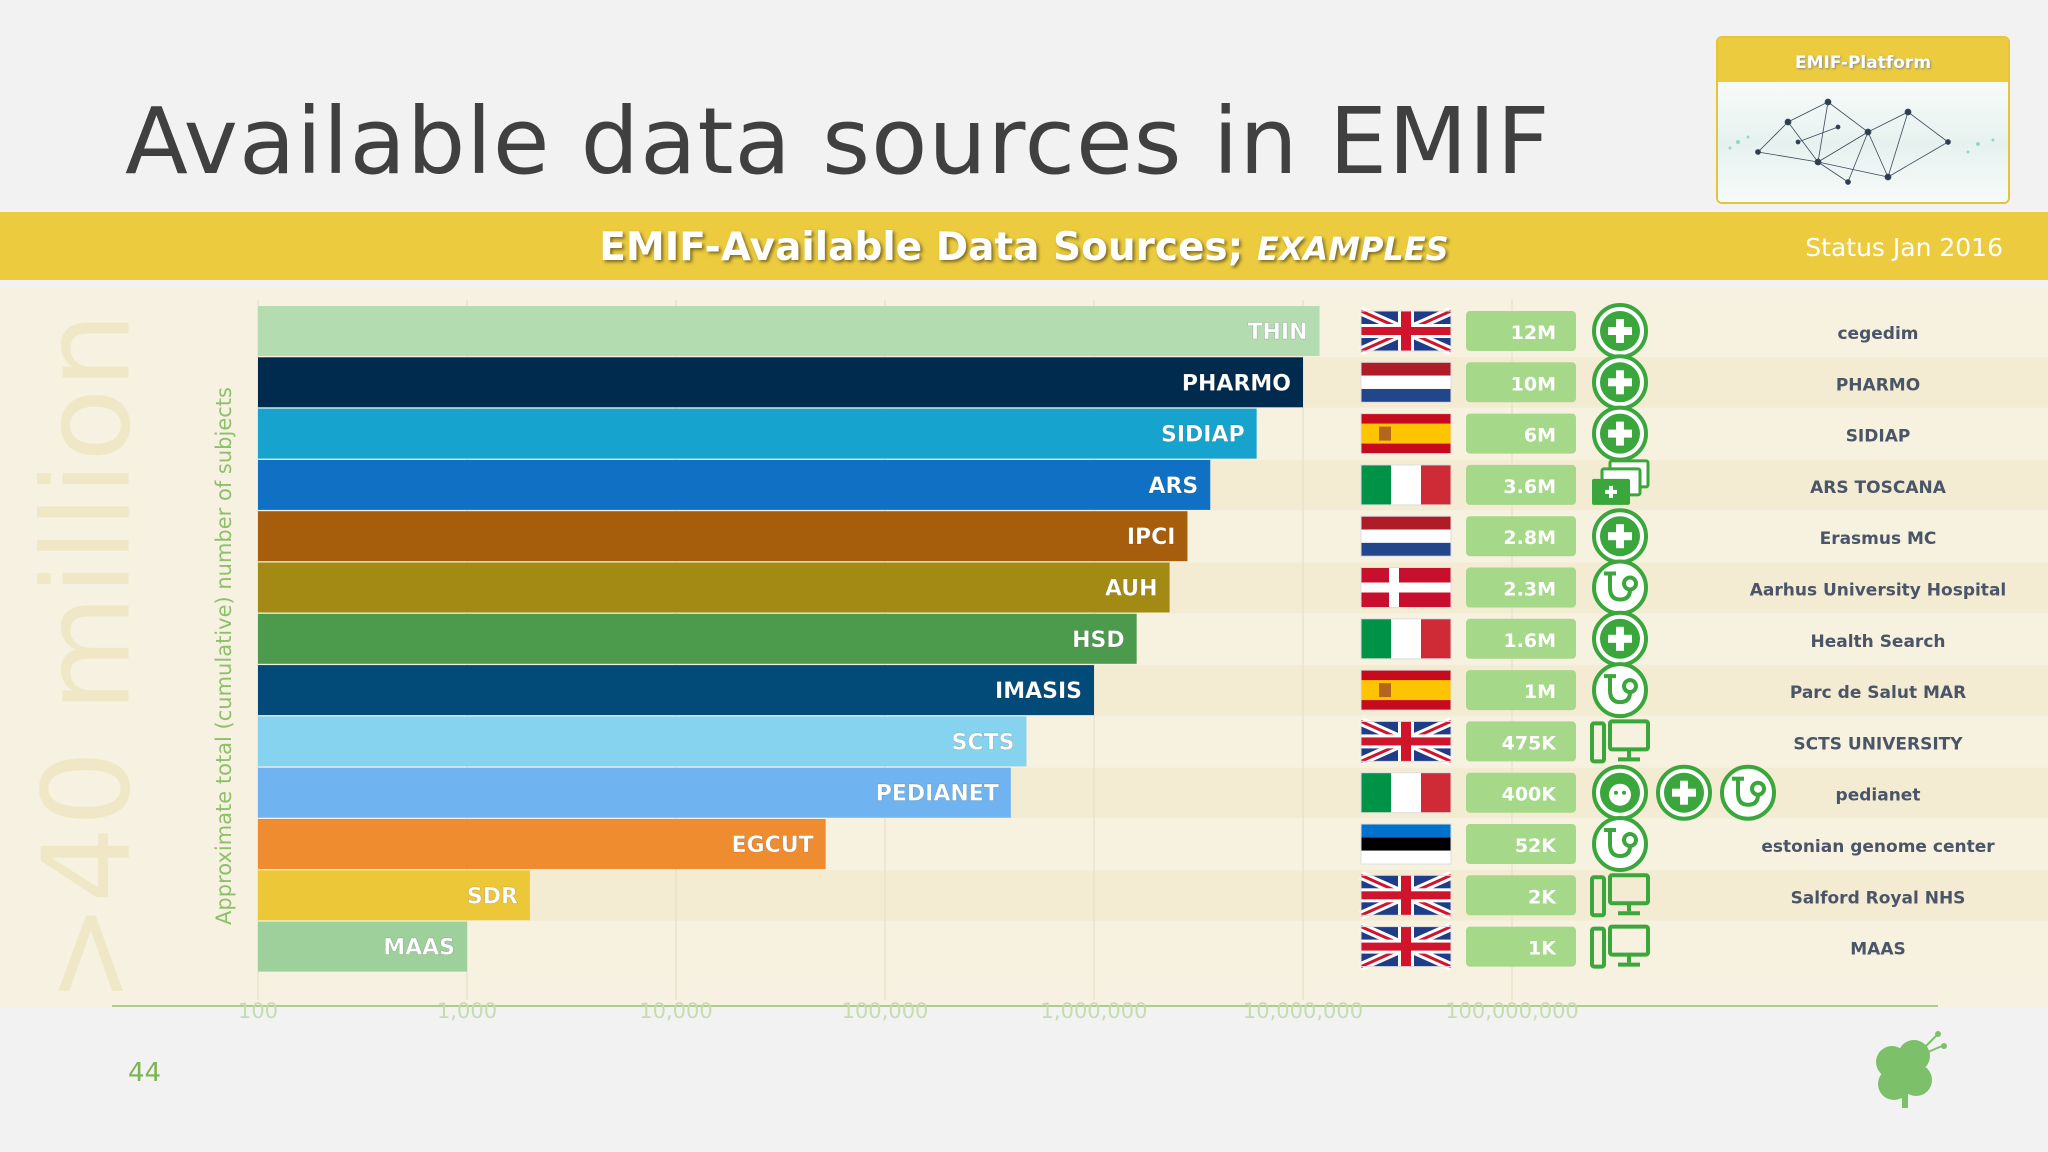  I want to click on value-label: 1M, so click(1540, 692).